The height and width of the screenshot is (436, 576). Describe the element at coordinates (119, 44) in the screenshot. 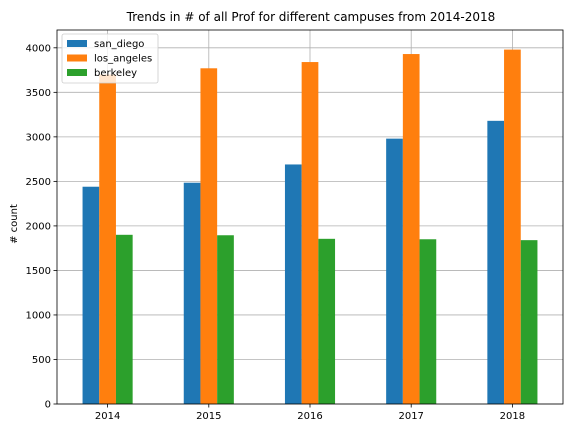

I see `legend-label-san_diego: san_diego` at that location.